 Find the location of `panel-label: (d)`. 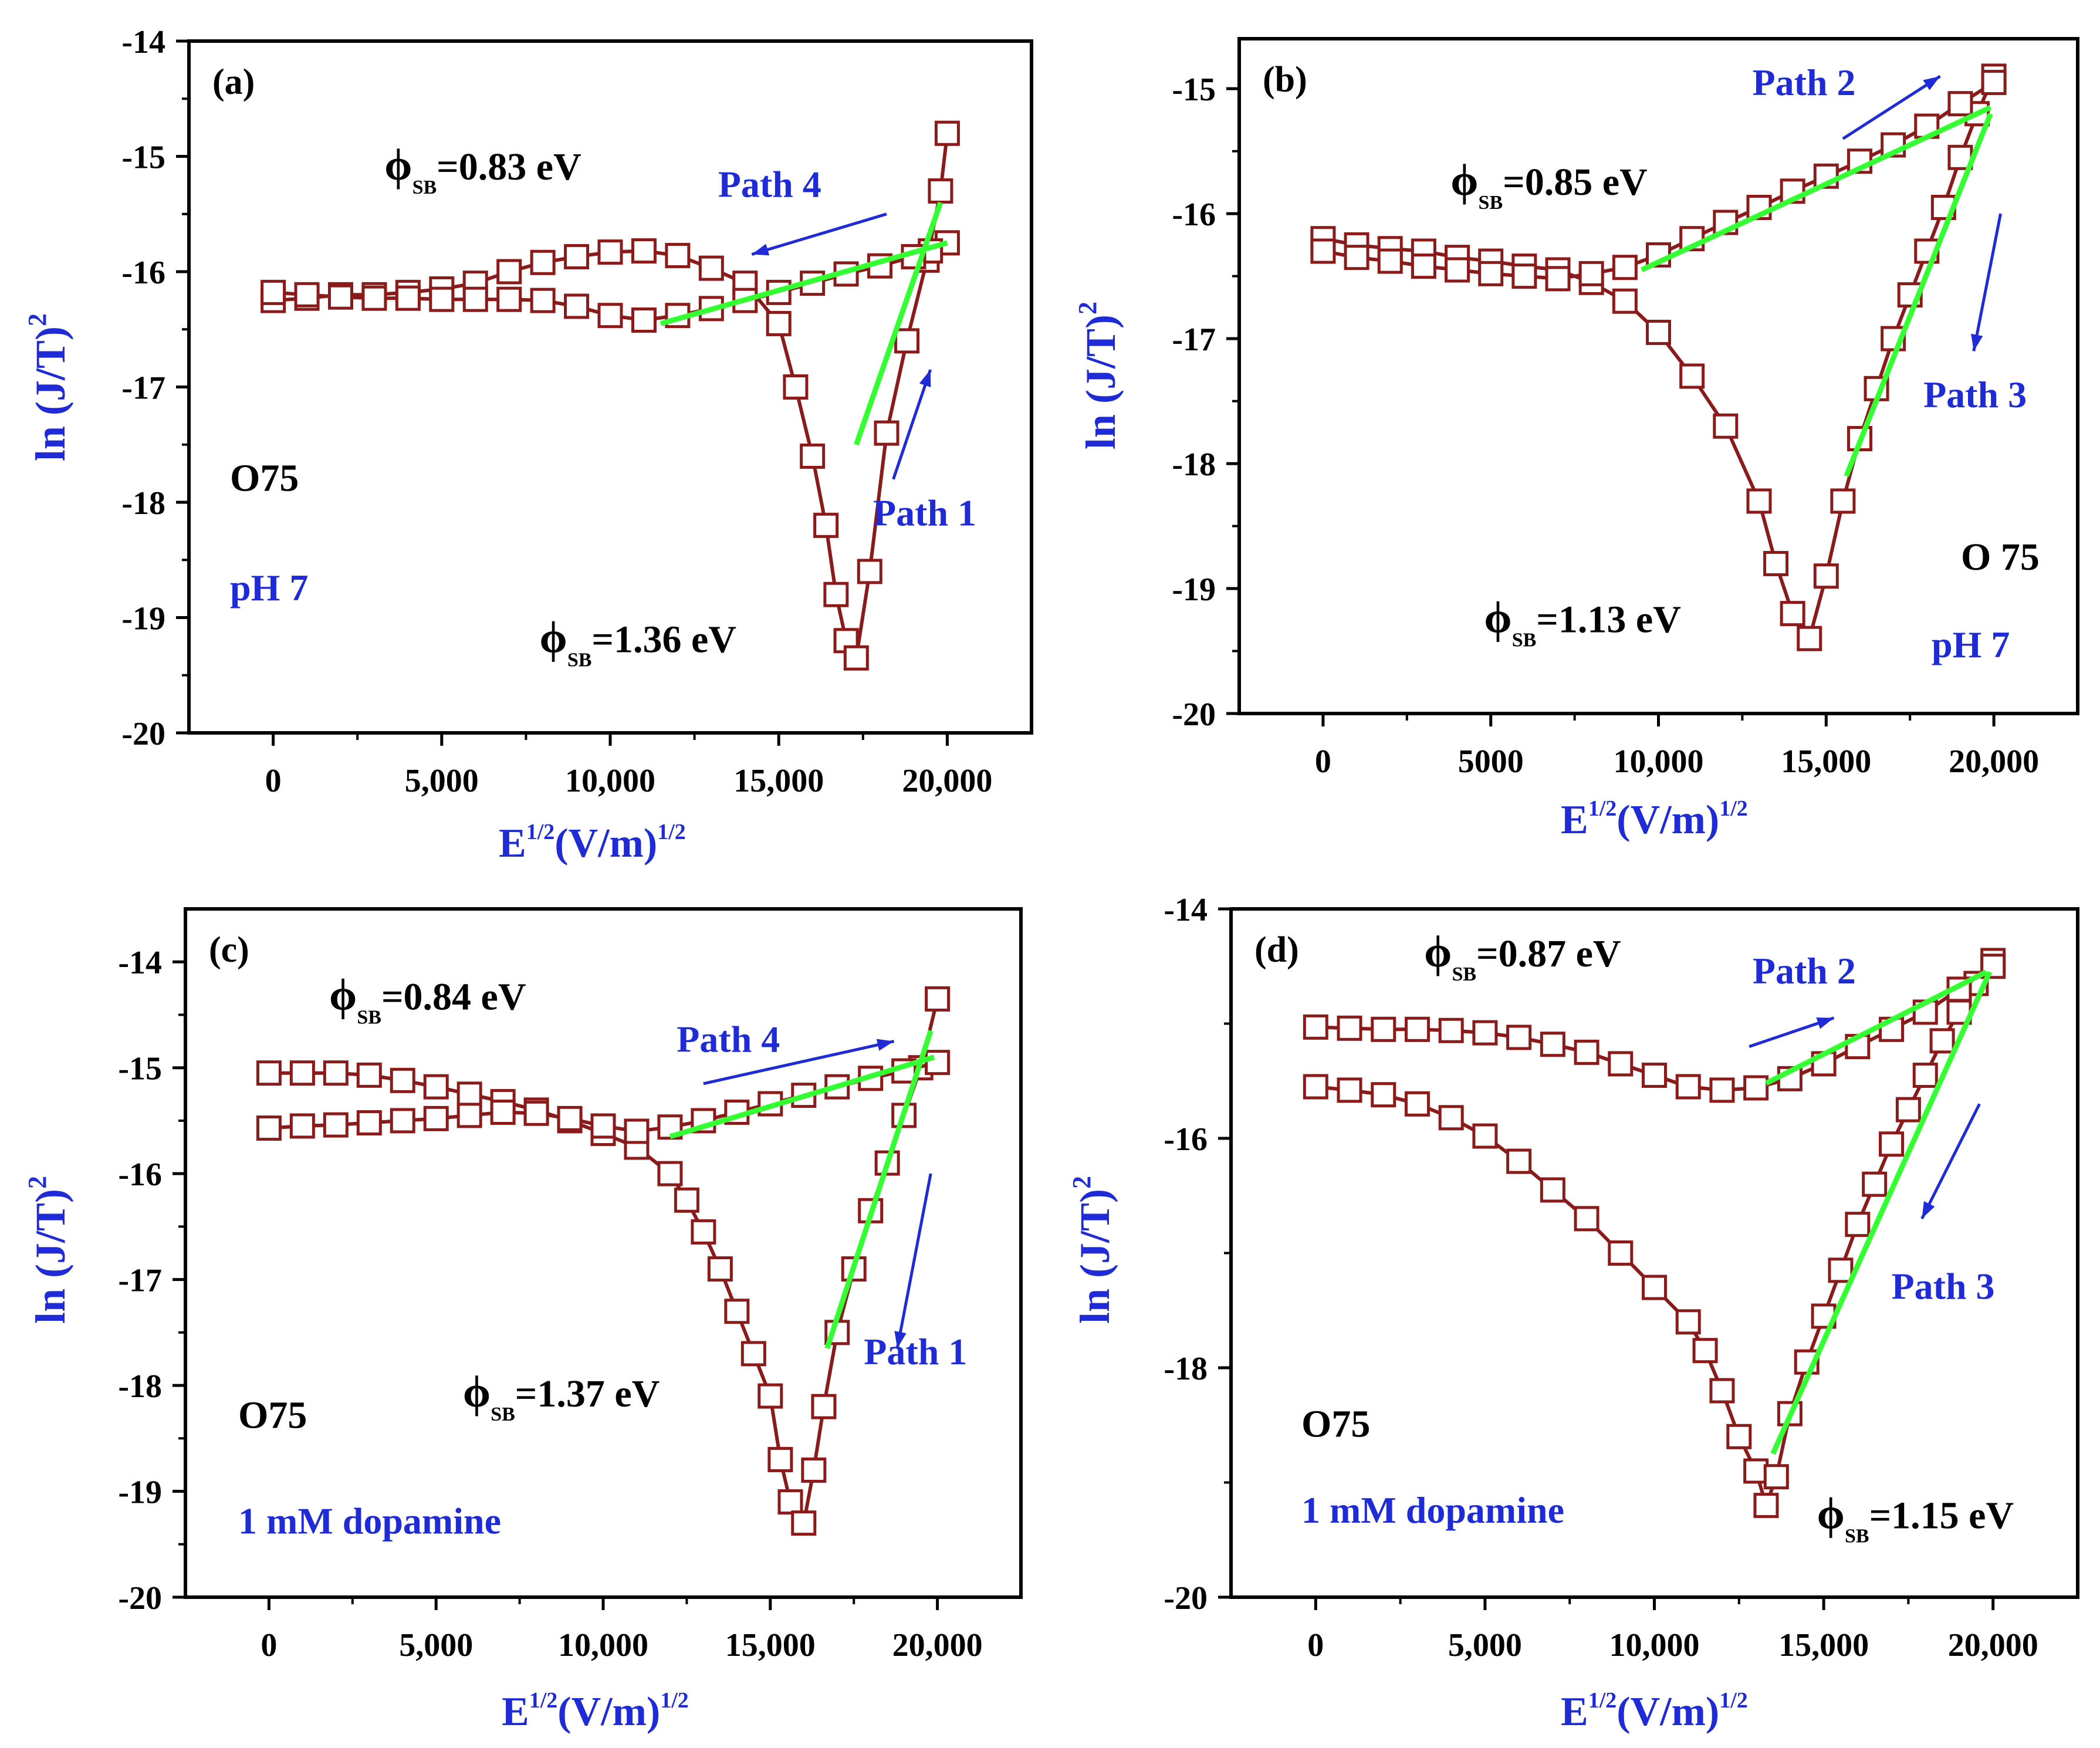

panel-label: (d) is located at coordinates (1276, 950).